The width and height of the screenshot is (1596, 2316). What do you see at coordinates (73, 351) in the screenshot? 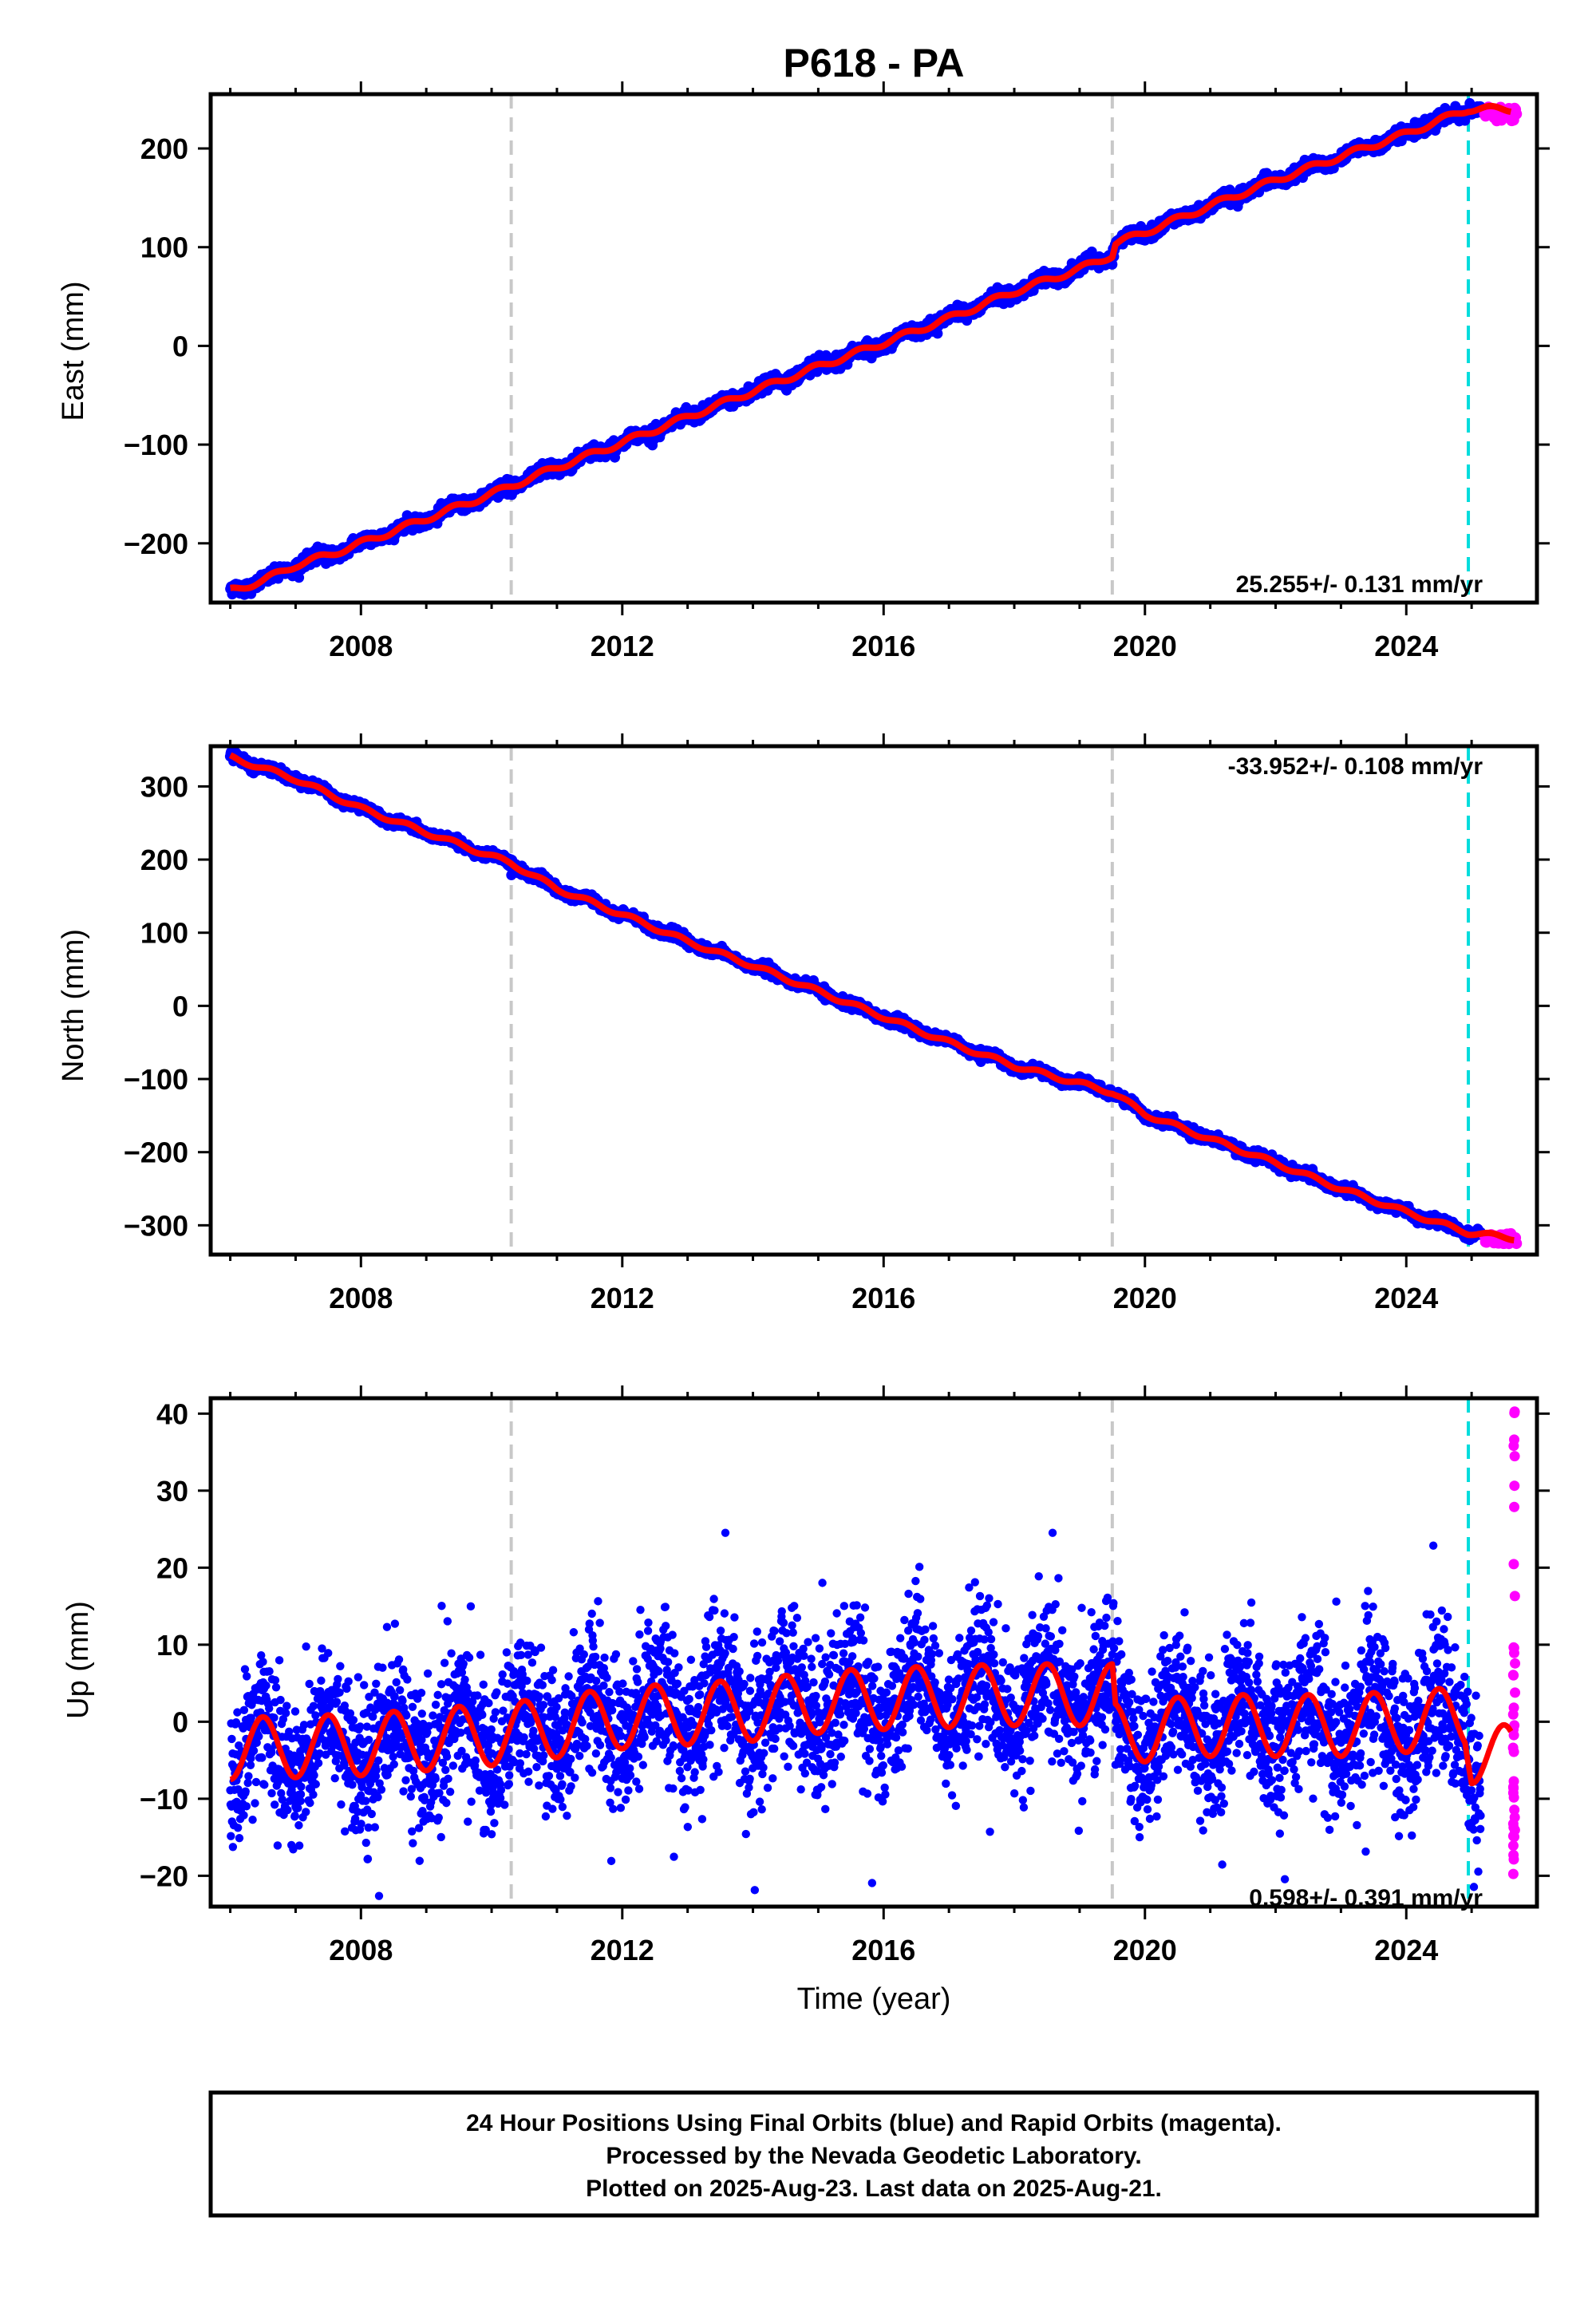
I see `east-y-axis-label: East (mm)` at bounding box center [73, 351].